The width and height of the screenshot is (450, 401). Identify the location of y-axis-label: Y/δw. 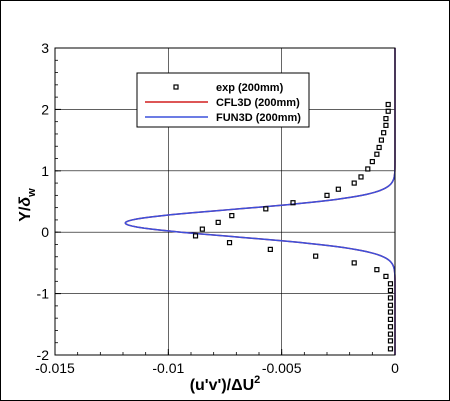
(27, 205).